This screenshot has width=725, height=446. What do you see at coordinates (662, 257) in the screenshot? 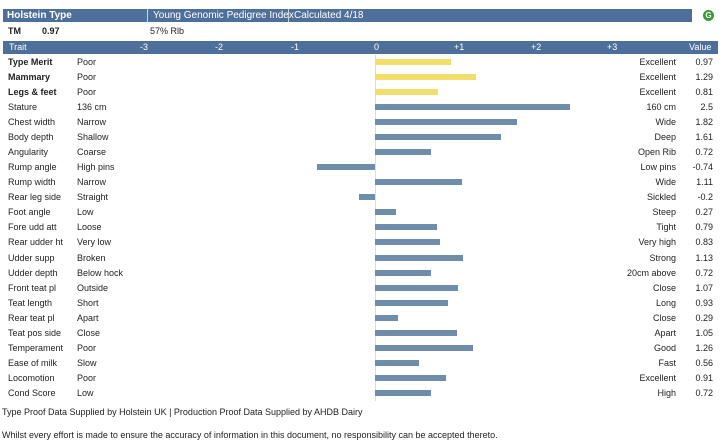
I see `trait-high-label: Strong` at bounding box center [662, 257].